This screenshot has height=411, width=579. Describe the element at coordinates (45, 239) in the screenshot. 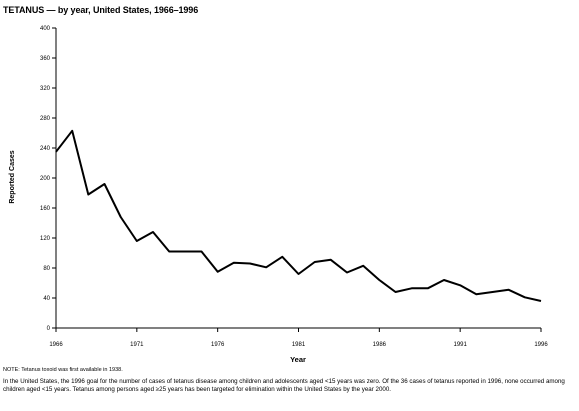

I see `y-tick-label: 120` at that location.